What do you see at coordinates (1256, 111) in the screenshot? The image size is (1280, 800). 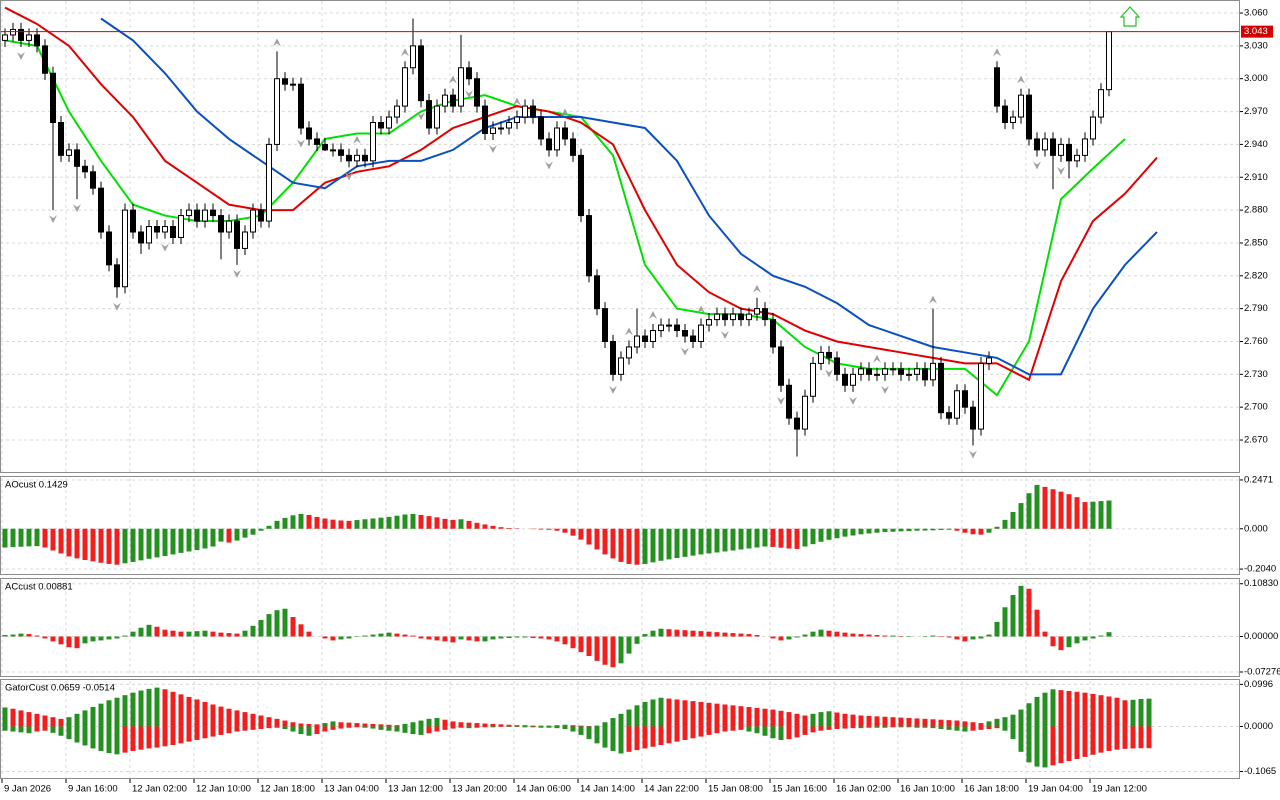 I see `y-tick-label: 2.970` at bounding box center [1256, 111].